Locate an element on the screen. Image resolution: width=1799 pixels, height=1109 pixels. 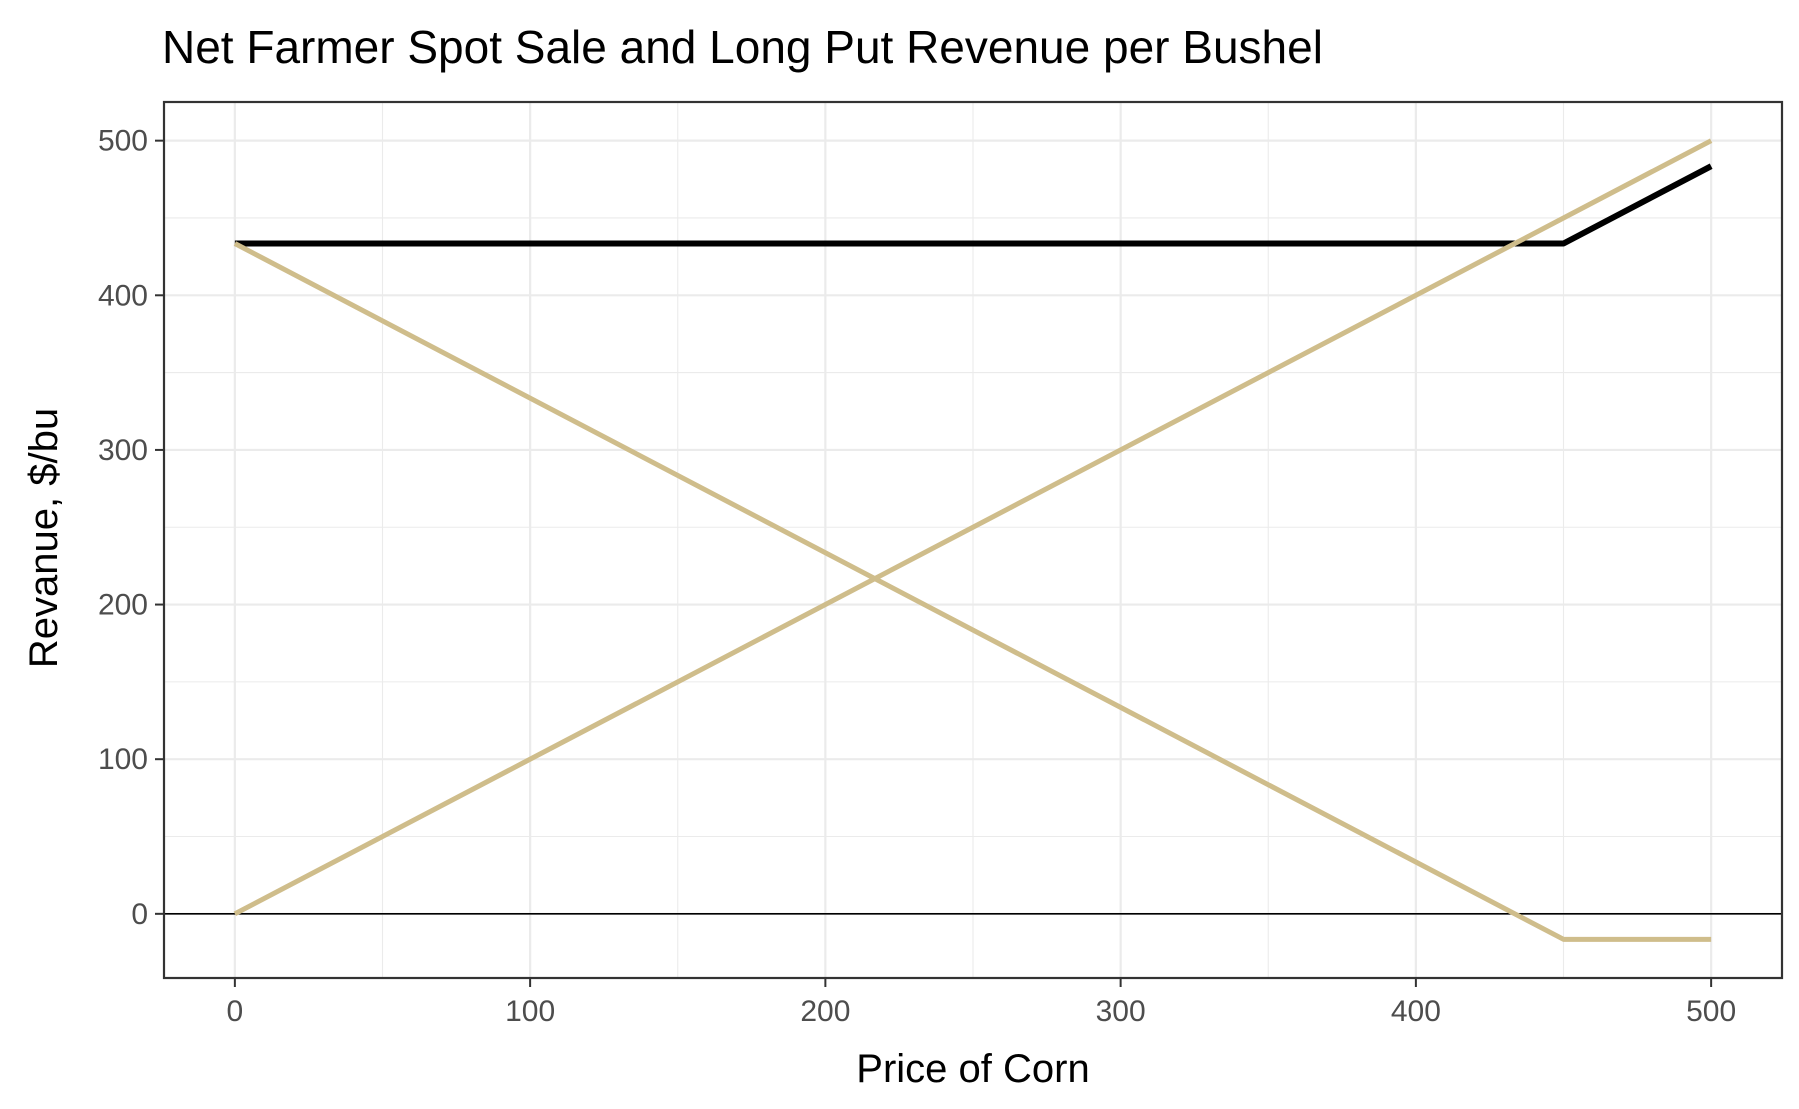
y-tick-label: 100 is located at coordinates (123, 759).